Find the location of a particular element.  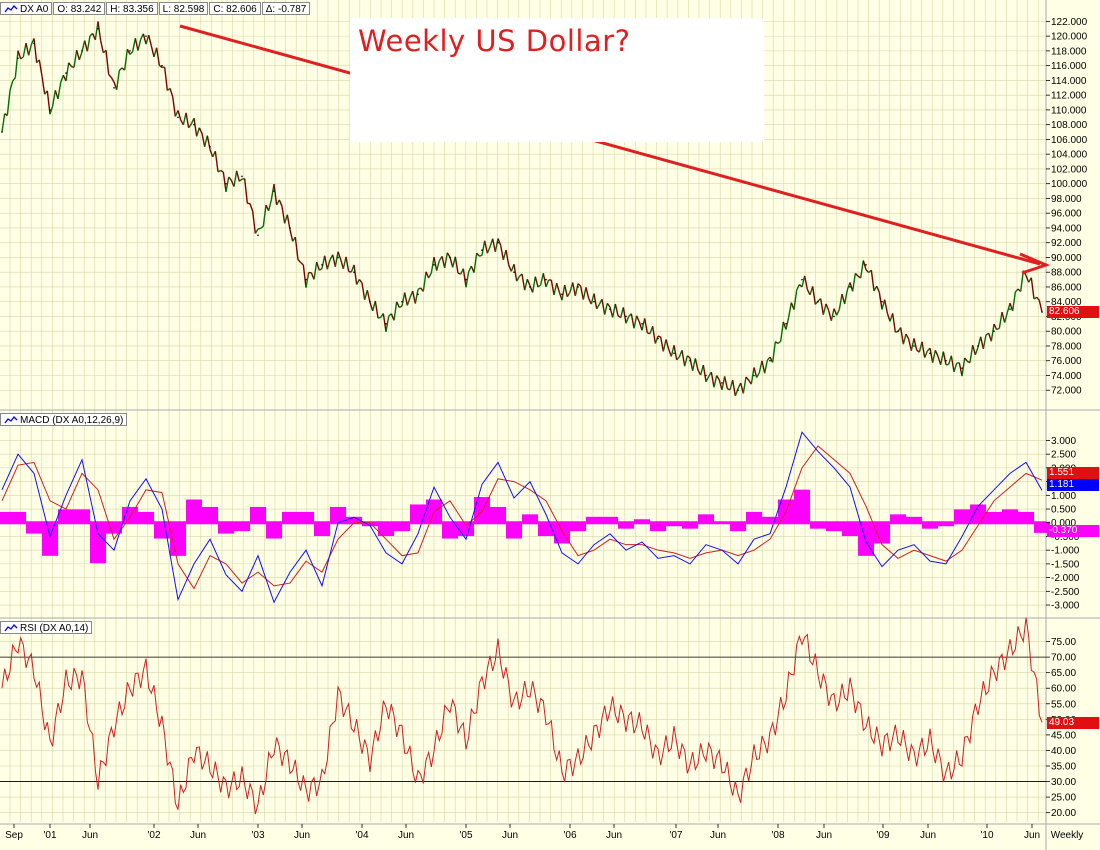

macd-tick-label: -2.500 is located at coordinates (1065, 592).